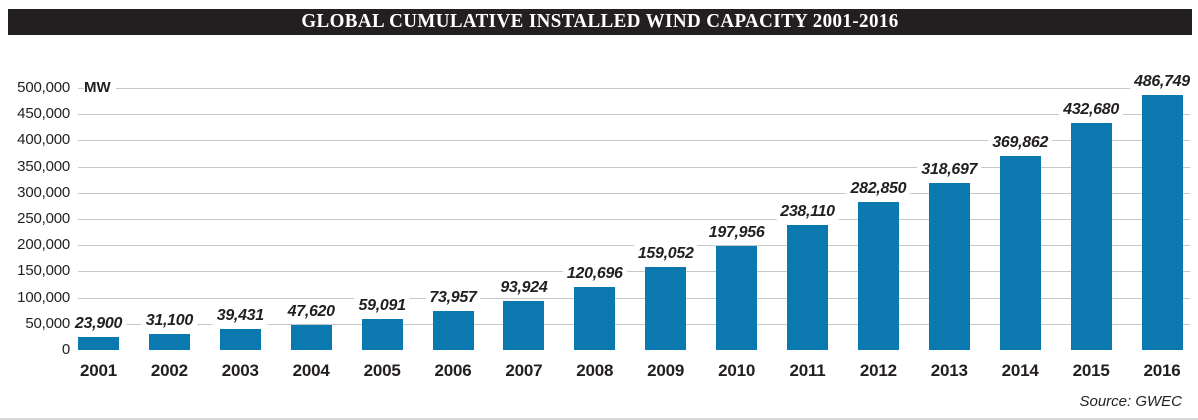 The height and width of the screenshot is (420, 1198). I want to click on bar-value-label: 486,749, so click(1162, 81).